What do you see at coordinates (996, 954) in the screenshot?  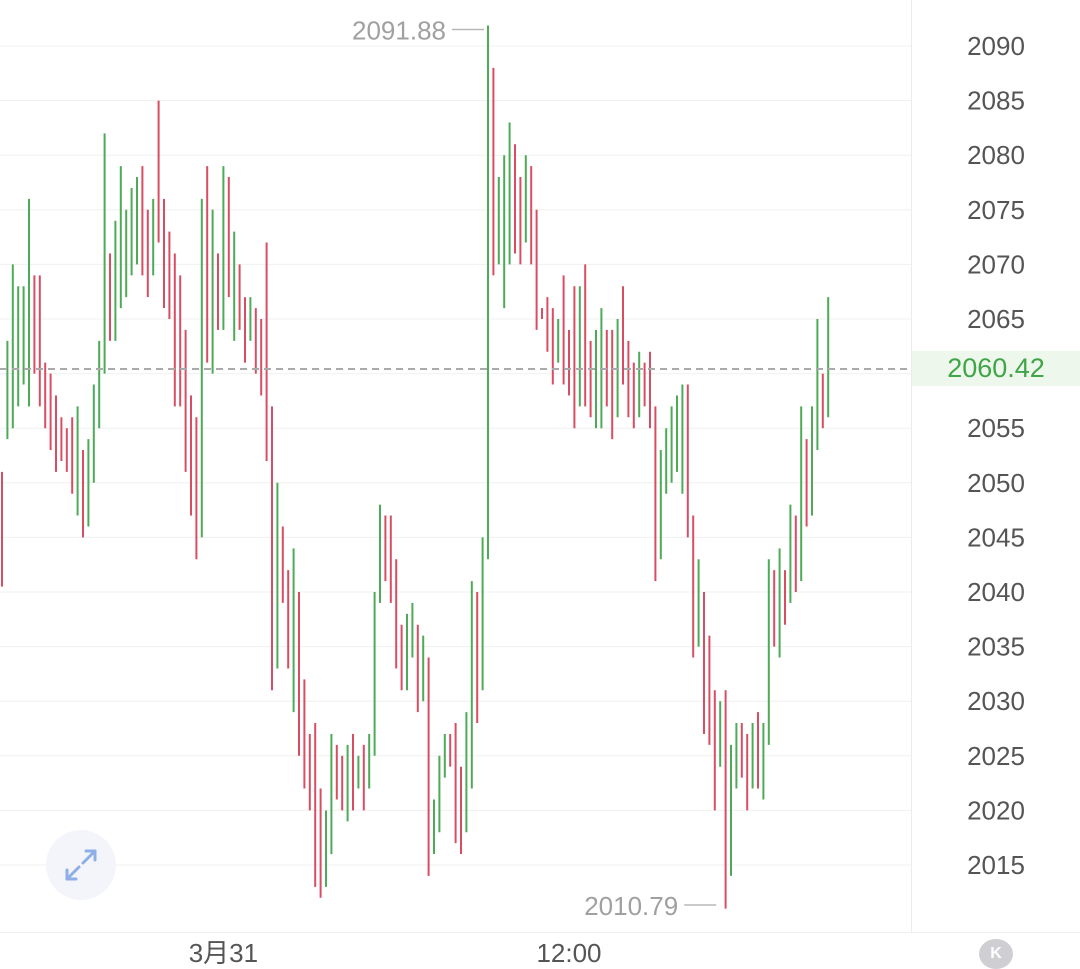 I see `kline-toggle-button: K` at bounding box center [996, 954].